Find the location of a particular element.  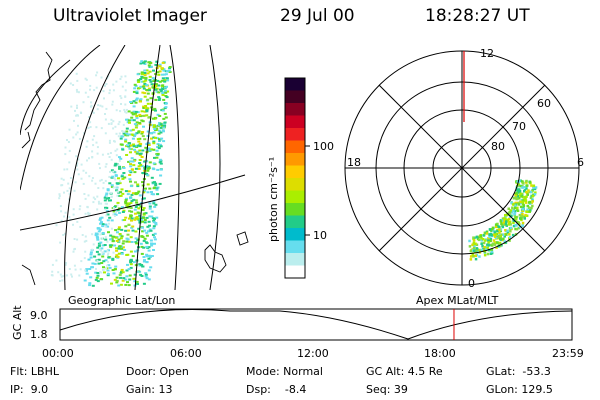

mlt-label-18: 18 is located at coordinates (354, 162).